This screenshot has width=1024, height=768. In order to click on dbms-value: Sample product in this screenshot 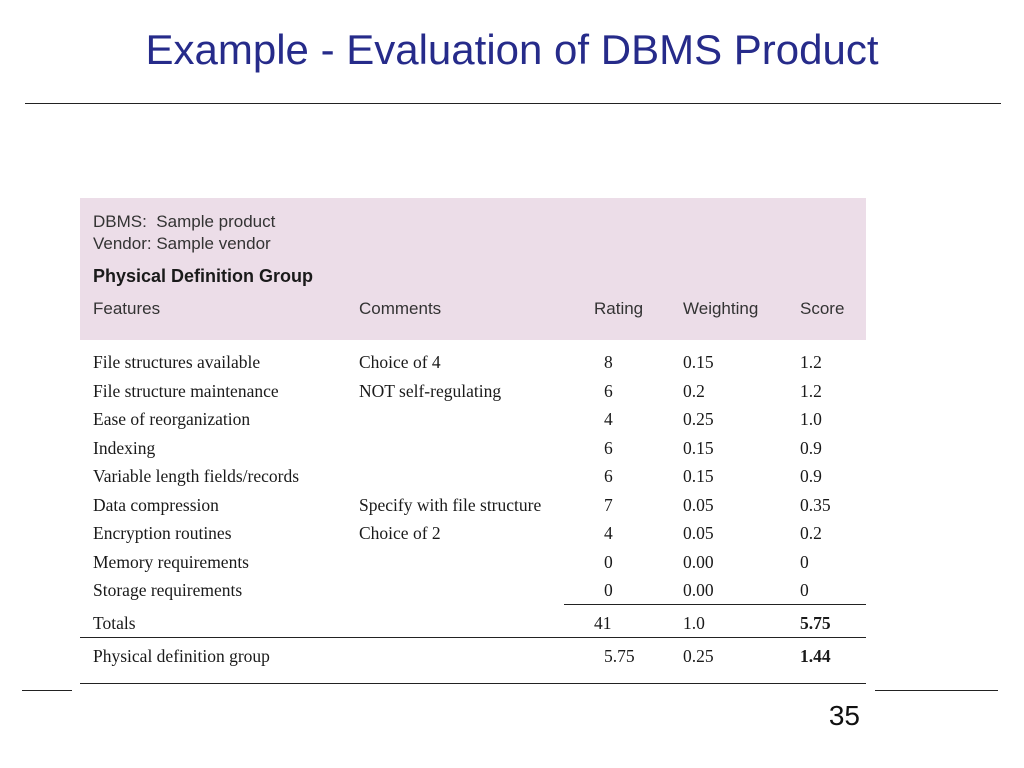, I will do `click(216, 221)`.